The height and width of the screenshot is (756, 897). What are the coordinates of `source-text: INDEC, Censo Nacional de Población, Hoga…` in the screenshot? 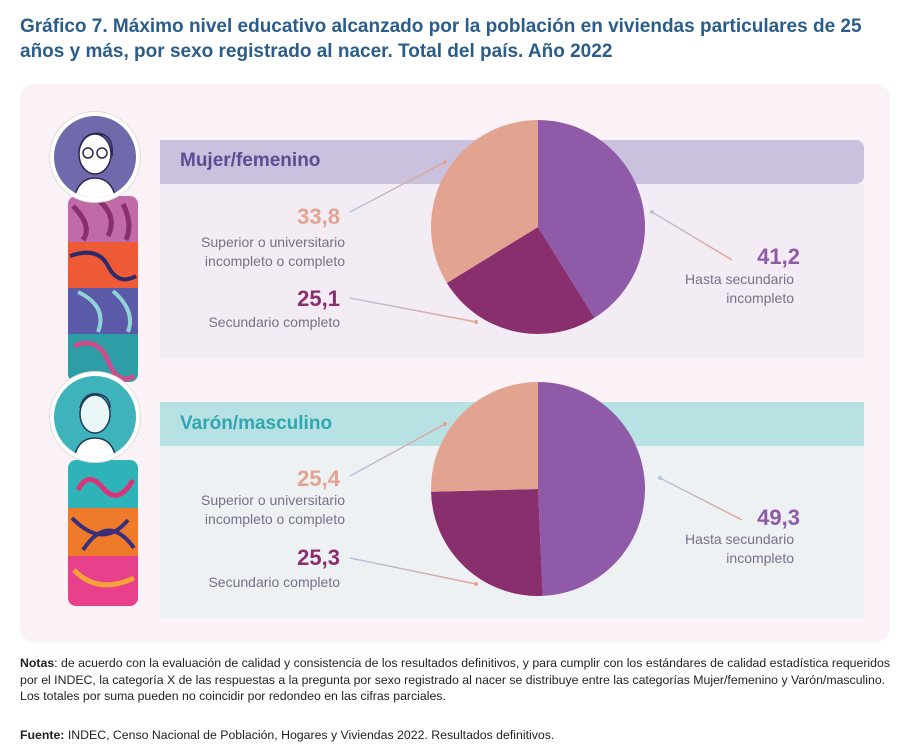 It's located at (309, 735).